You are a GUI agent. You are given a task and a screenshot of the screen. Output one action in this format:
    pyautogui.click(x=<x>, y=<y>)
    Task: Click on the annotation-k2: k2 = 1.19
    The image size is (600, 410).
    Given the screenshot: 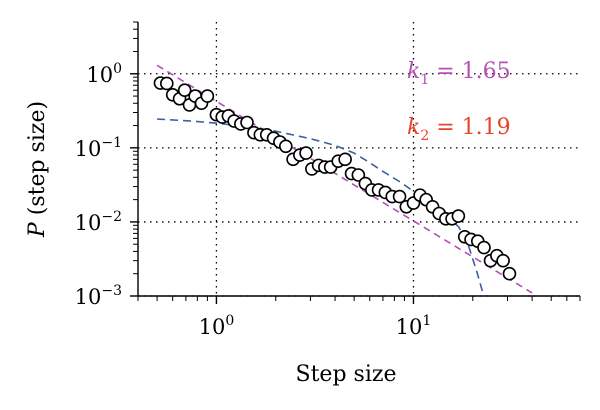 What is the action you would take?
    pyautogui.click(x=459, y=129)
    